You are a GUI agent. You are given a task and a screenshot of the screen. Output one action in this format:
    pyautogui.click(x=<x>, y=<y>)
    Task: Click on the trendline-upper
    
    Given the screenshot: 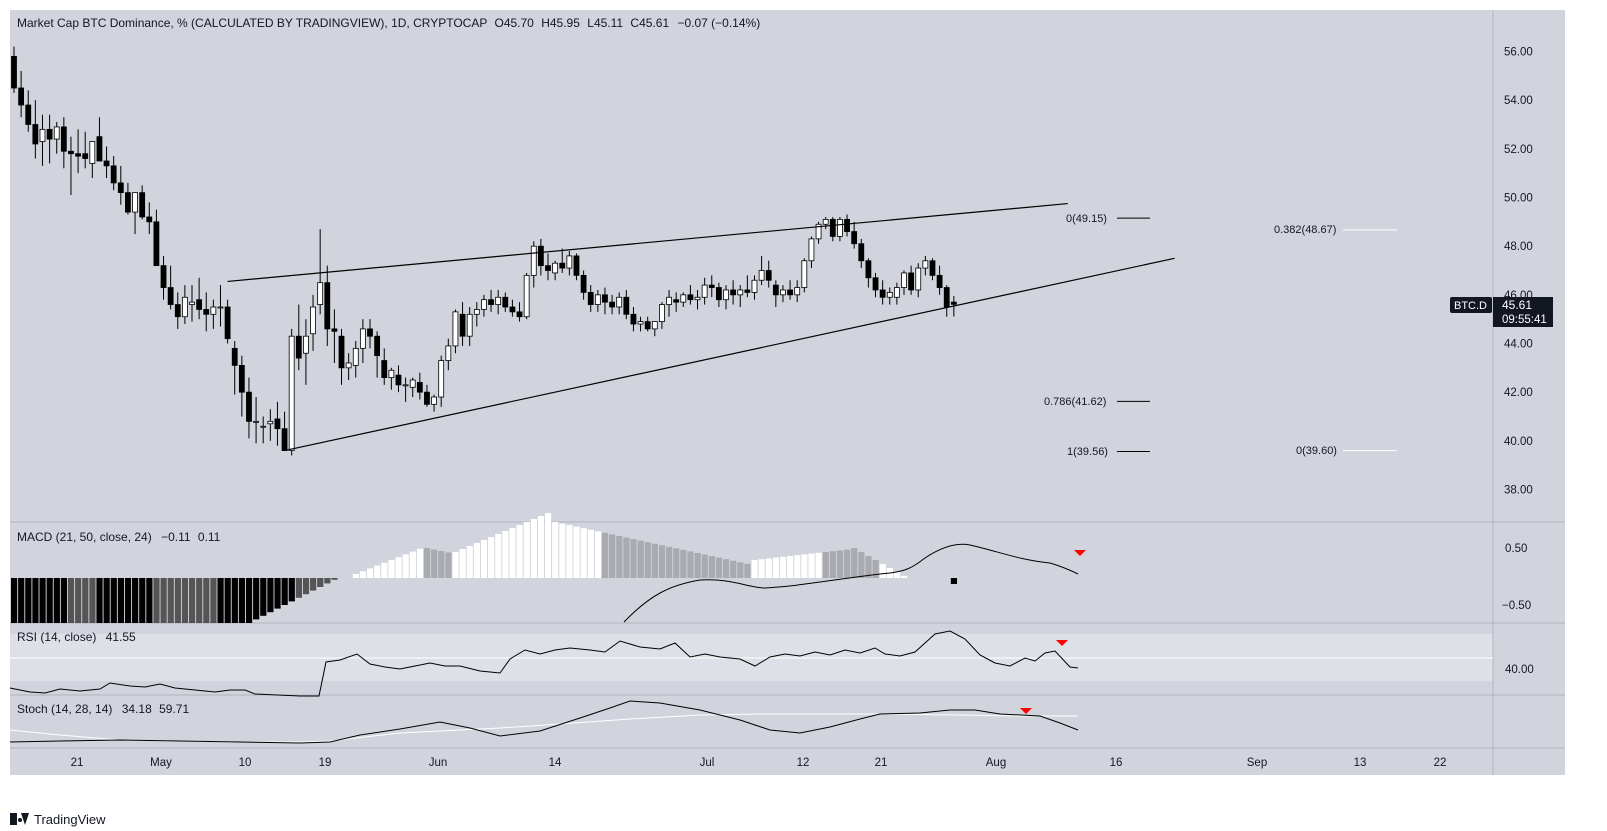 What is the action you would take?
    pyautogui.click(x=647, y=242)
    